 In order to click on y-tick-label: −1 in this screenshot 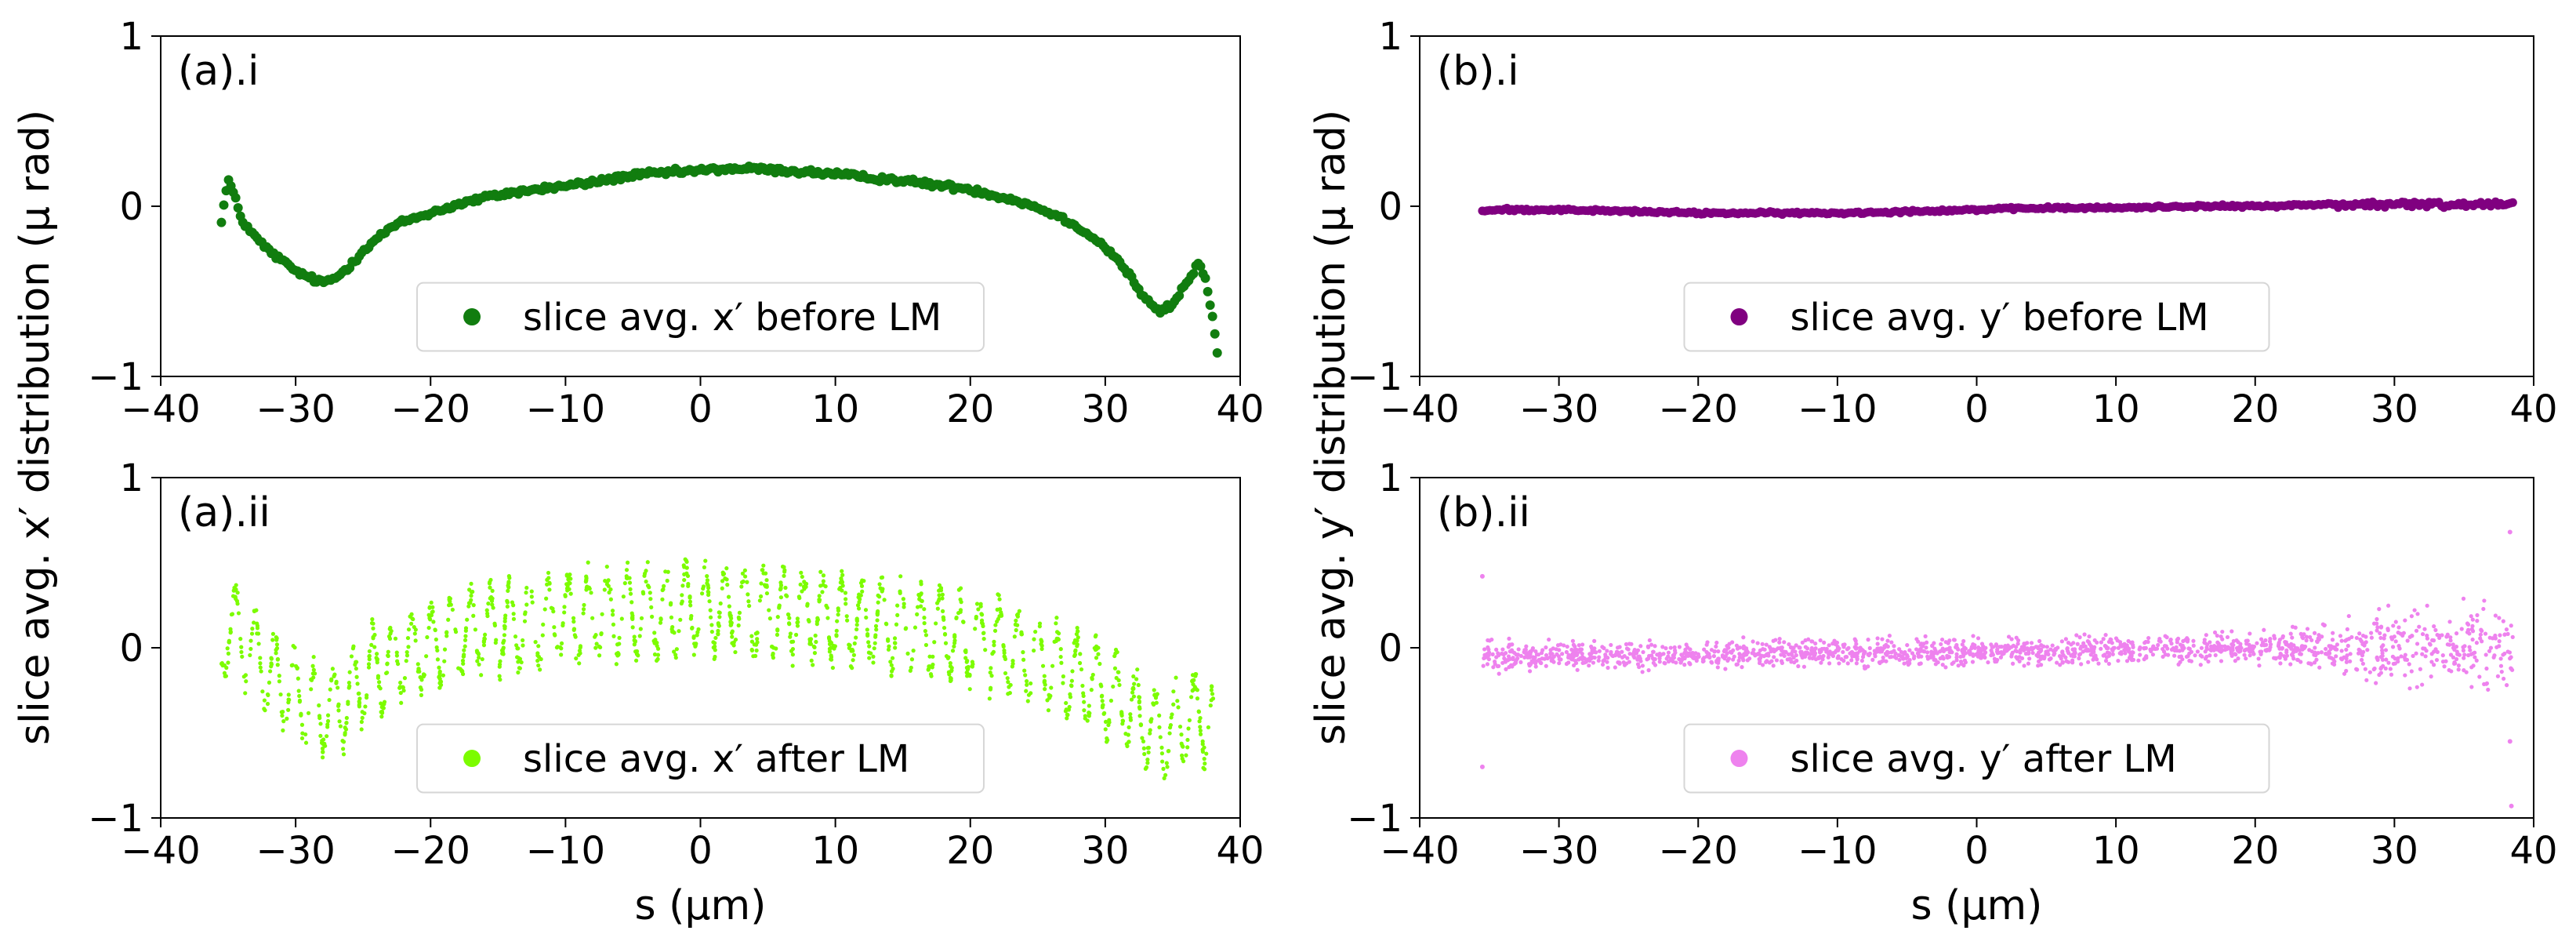, I will do `click(115, 819)`.